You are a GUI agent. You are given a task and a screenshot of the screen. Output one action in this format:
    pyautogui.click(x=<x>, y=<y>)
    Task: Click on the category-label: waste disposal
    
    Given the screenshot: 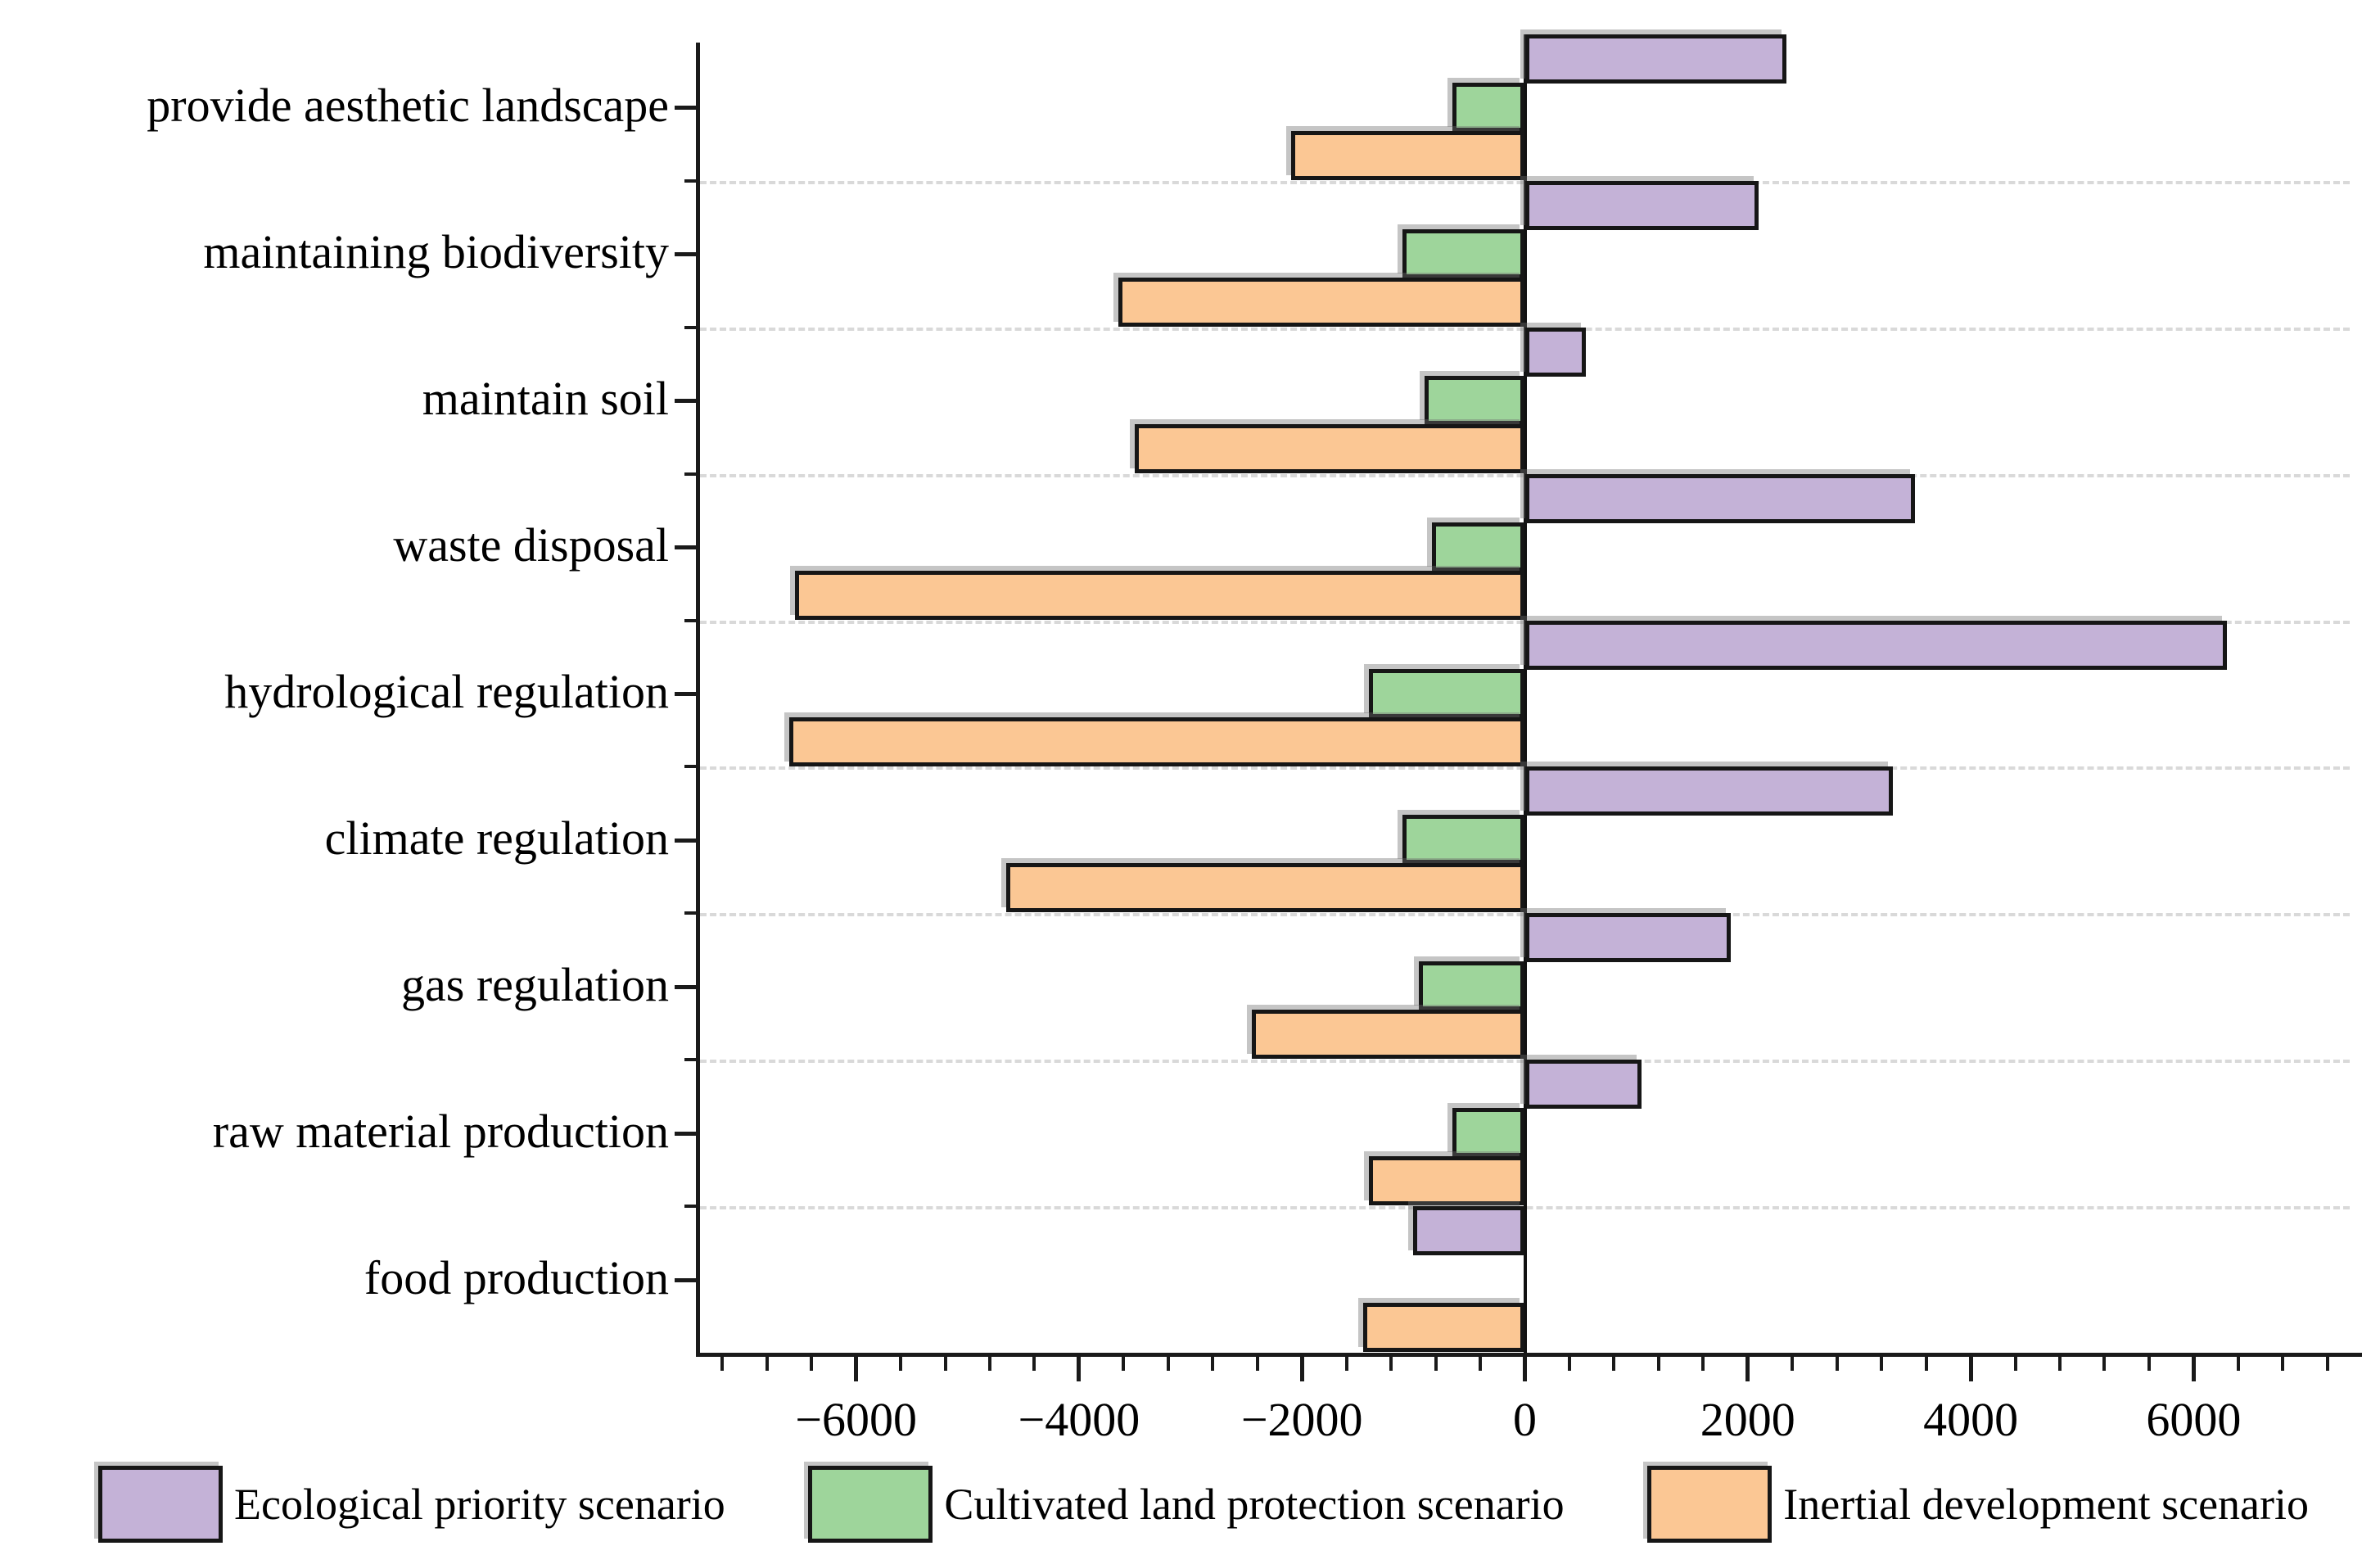 What is the action you would take?
    pyautogui.click(x=531, y=545)
    